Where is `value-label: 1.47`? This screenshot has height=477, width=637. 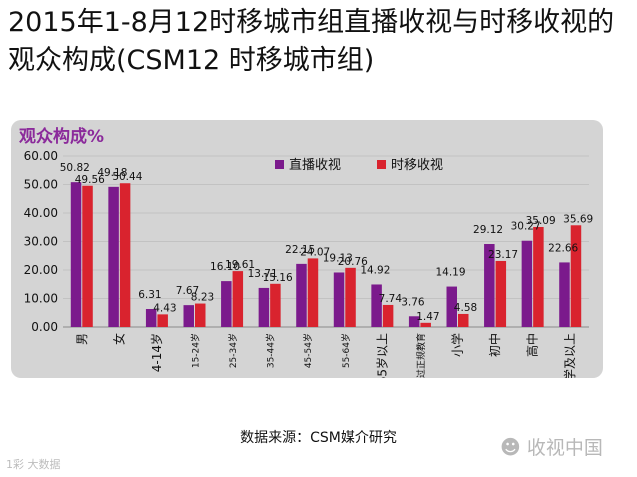
value-label: 1.47 is located at coordinates (427, 317).